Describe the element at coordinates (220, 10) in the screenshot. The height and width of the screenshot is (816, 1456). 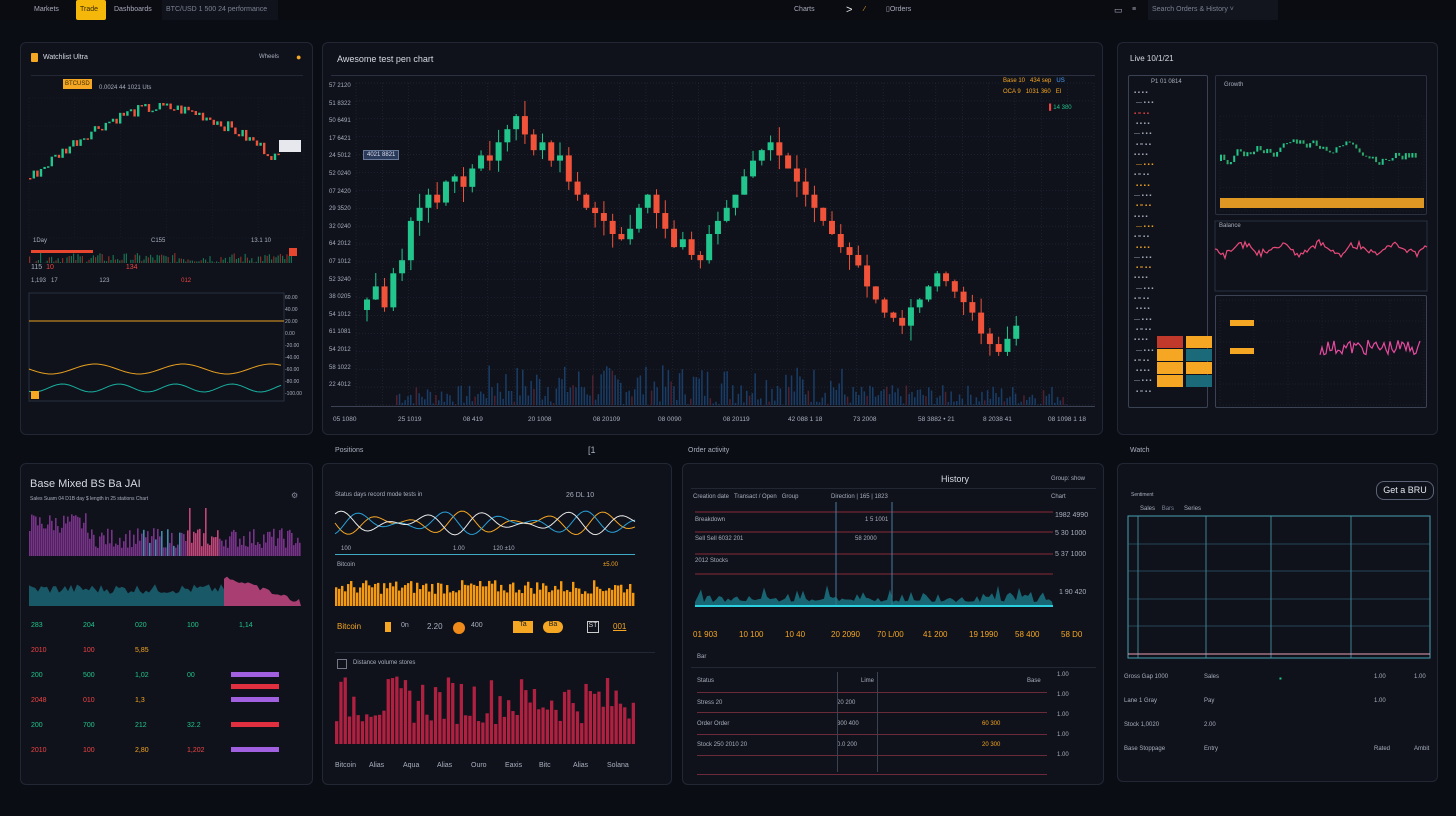
I see `ticker-strip: BTC/USD 1 500 24 performance Collection` at that location.